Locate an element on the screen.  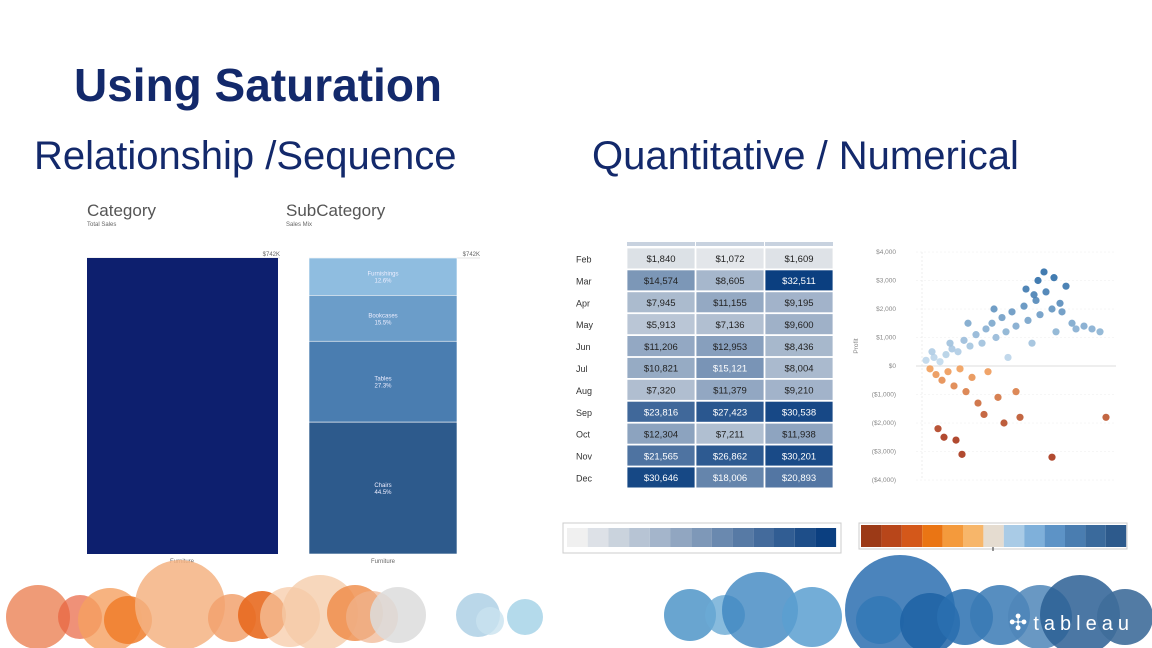
heatmap-cell-value: $30,646 is located at coordinates (661, 478).